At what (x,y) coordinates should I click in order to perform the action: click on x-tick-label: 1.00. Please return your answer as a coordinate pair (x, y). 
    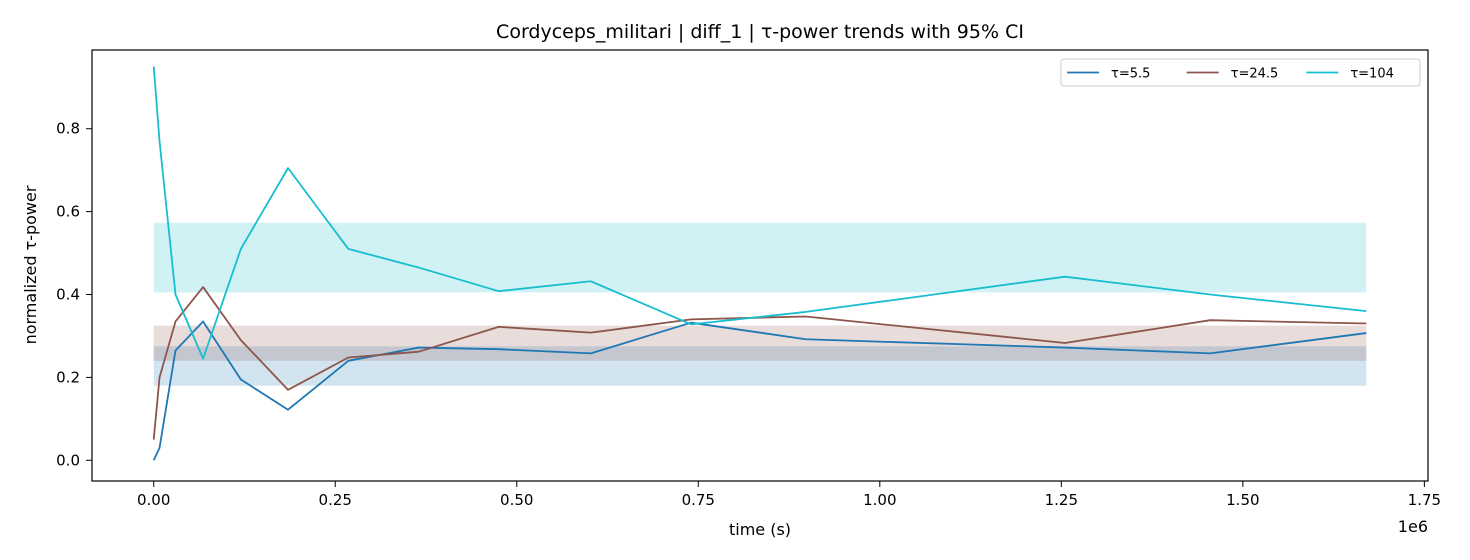
    Looking at the image, I should click on (879, 500).